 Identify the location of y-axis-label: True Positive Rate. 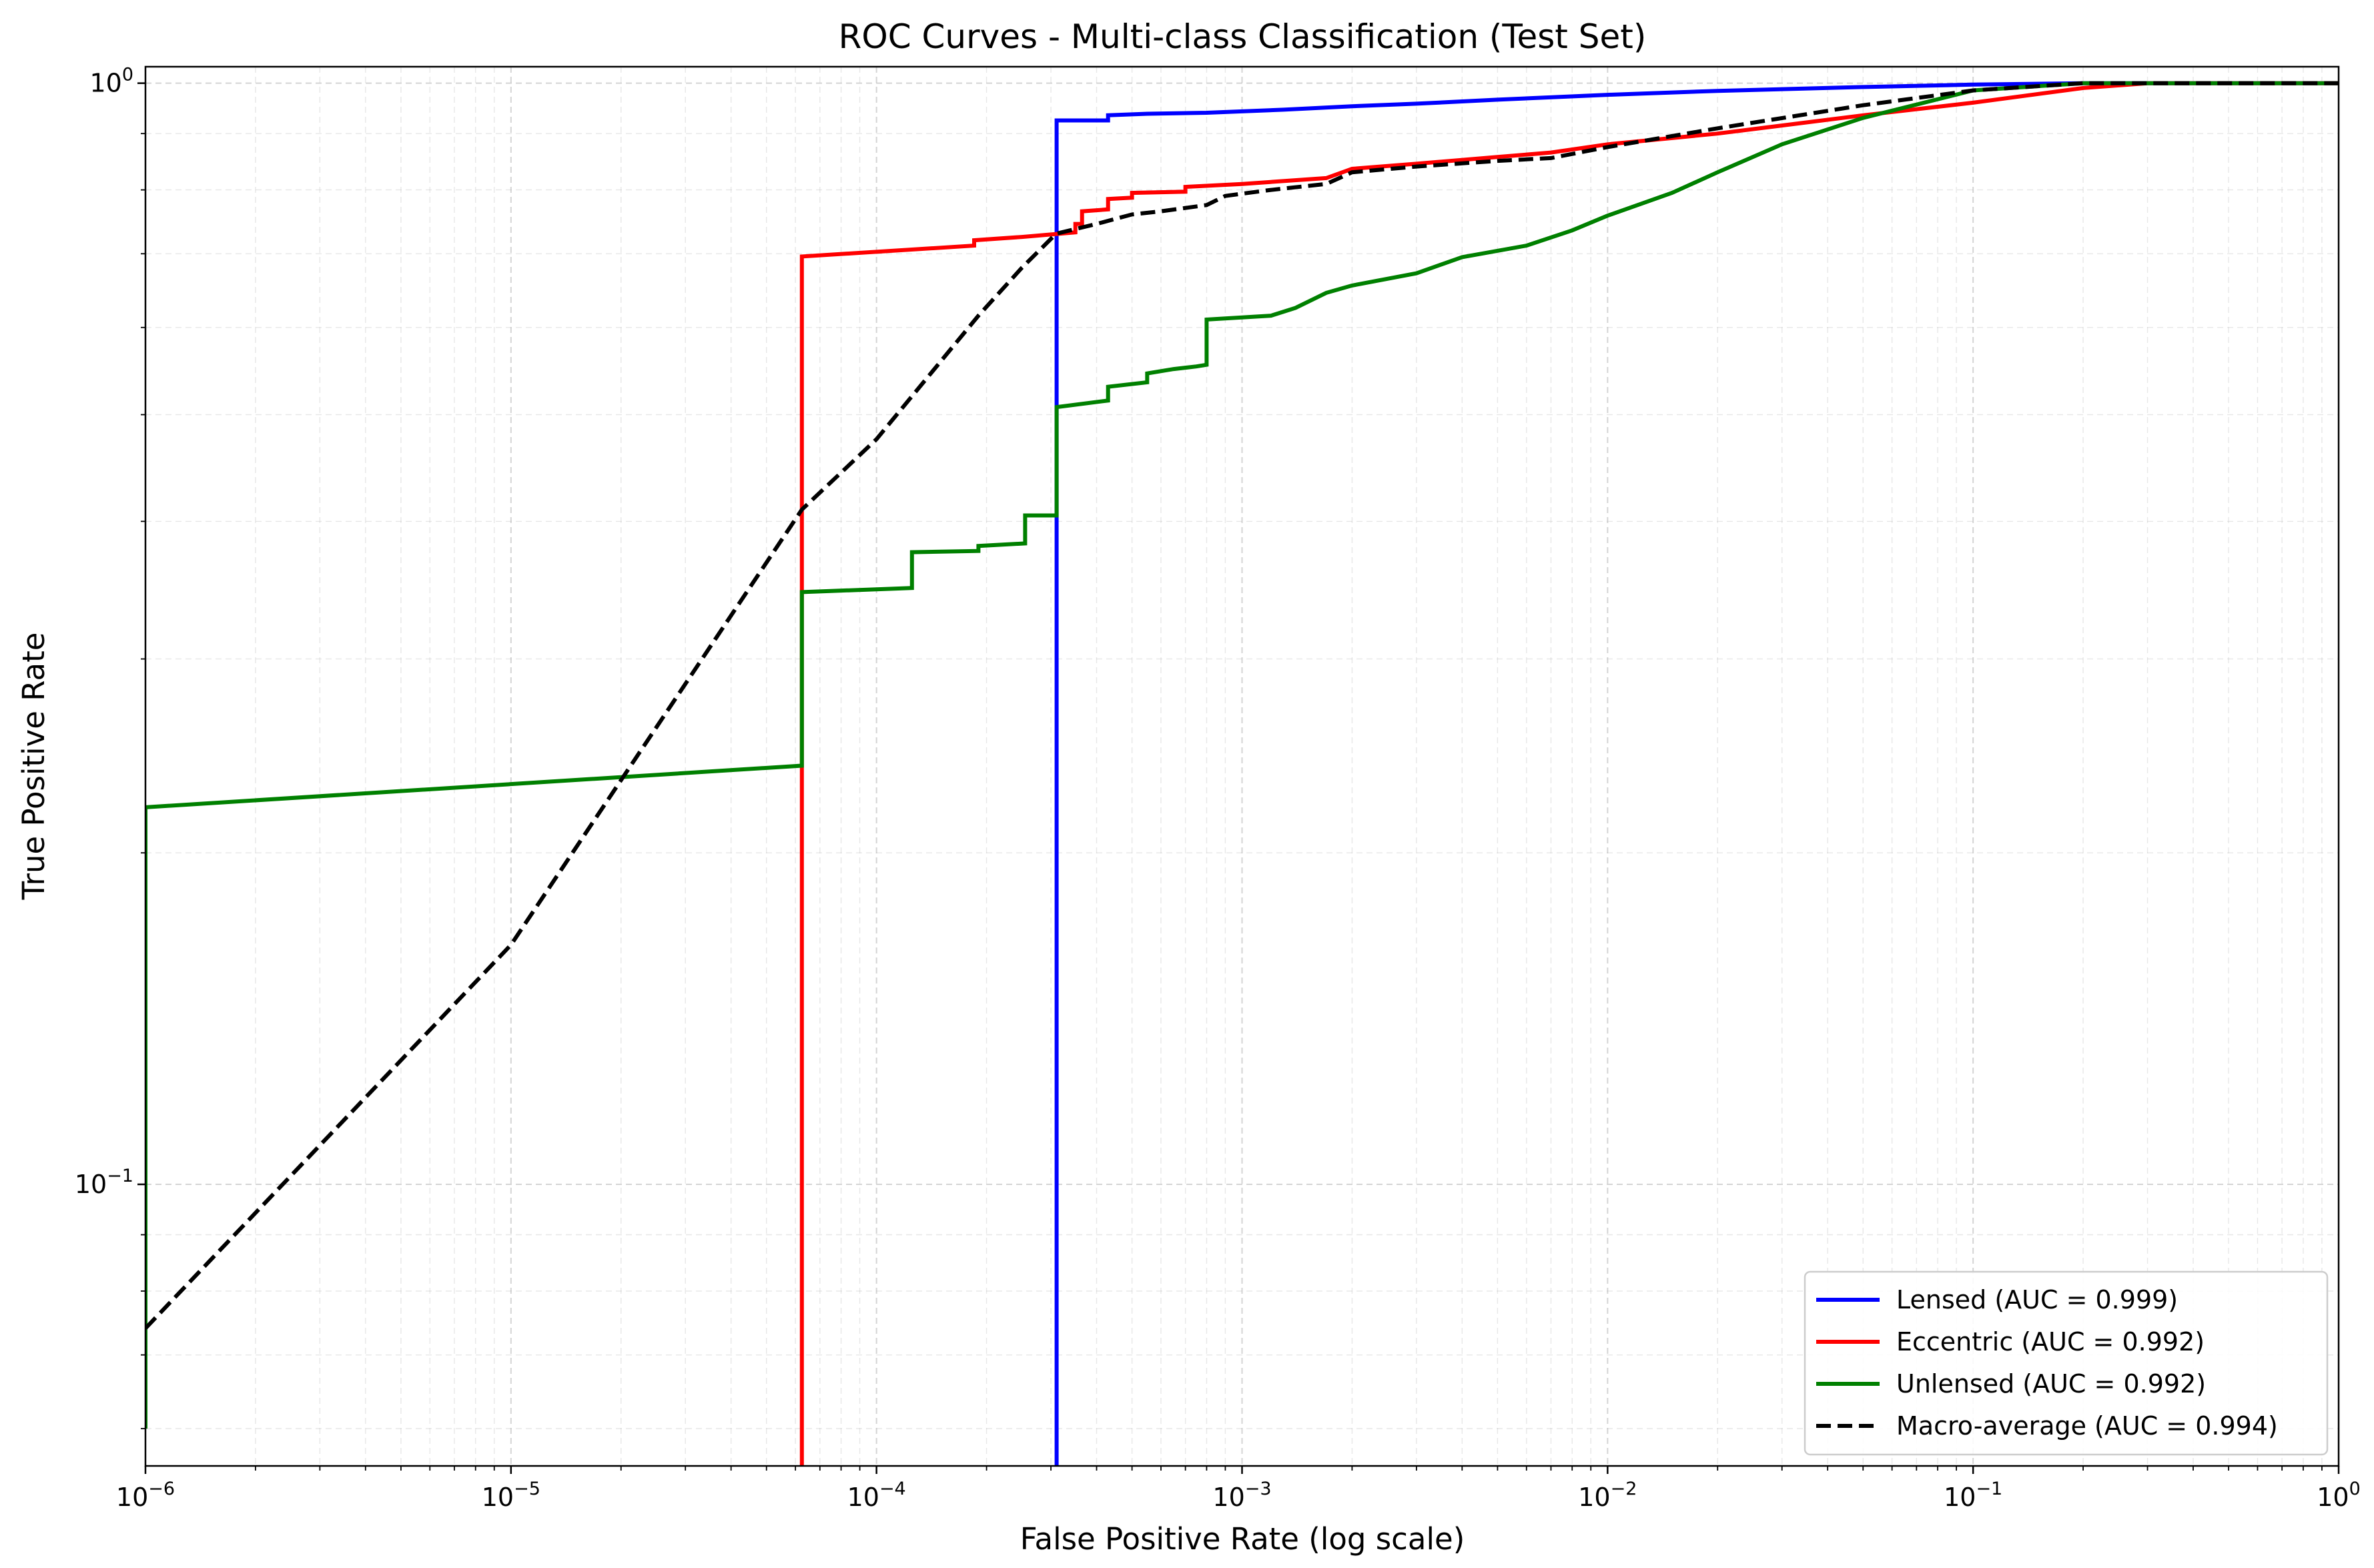
(33, 767).